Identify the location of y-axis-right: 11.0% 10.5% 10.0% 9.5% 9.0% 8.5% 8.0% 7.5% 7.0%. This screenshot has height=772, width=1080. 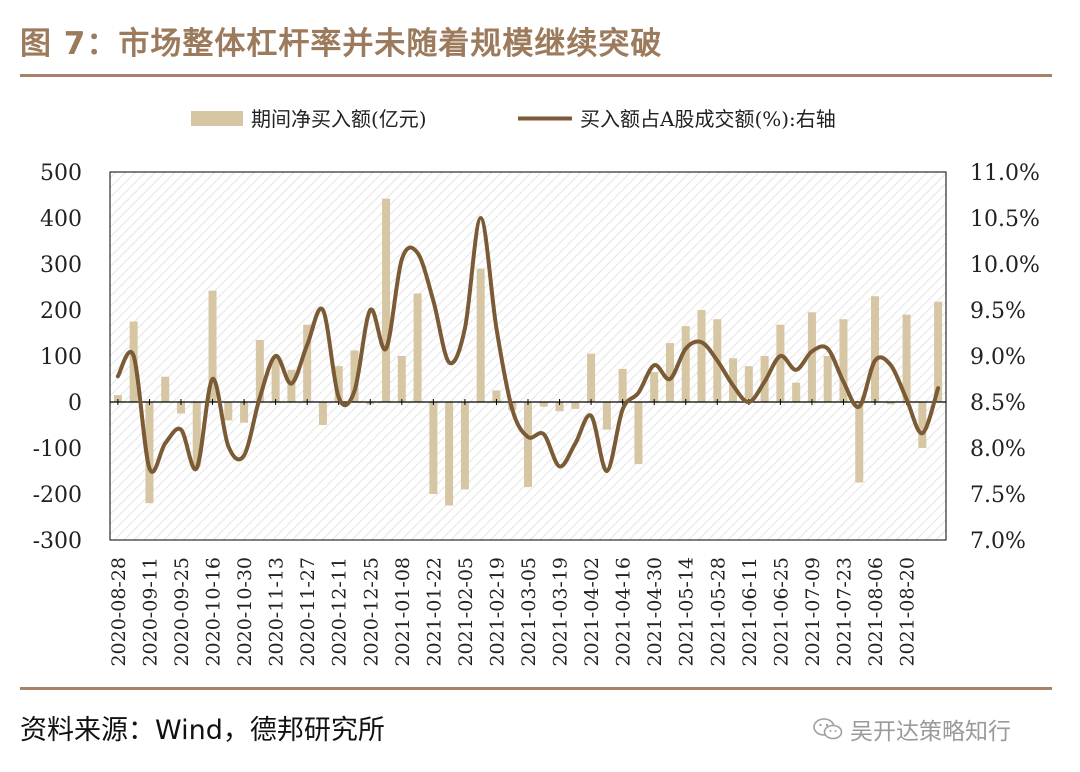
(1005, 357).